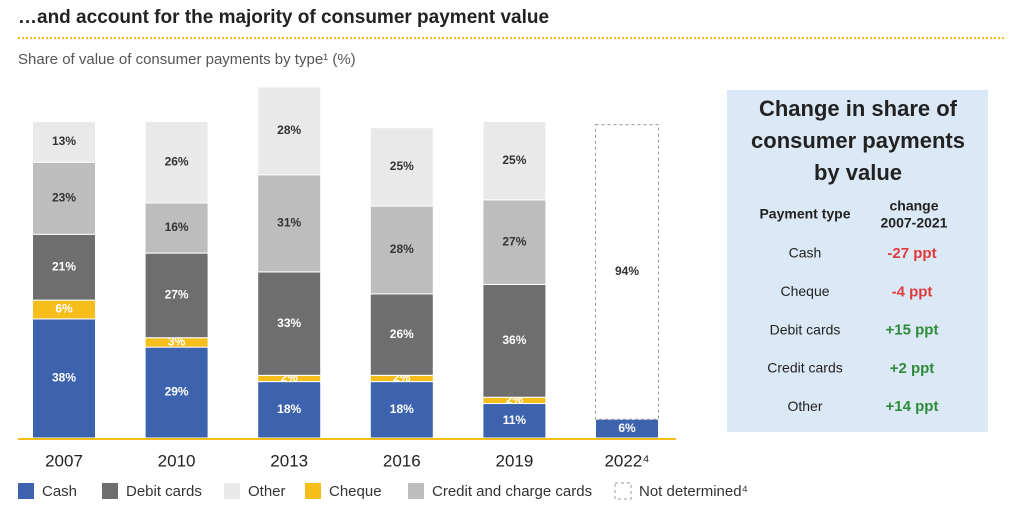  Describe the element at coordinates (64, 460) in the screenshot. I see `x-tick-label: 2007` at that location.